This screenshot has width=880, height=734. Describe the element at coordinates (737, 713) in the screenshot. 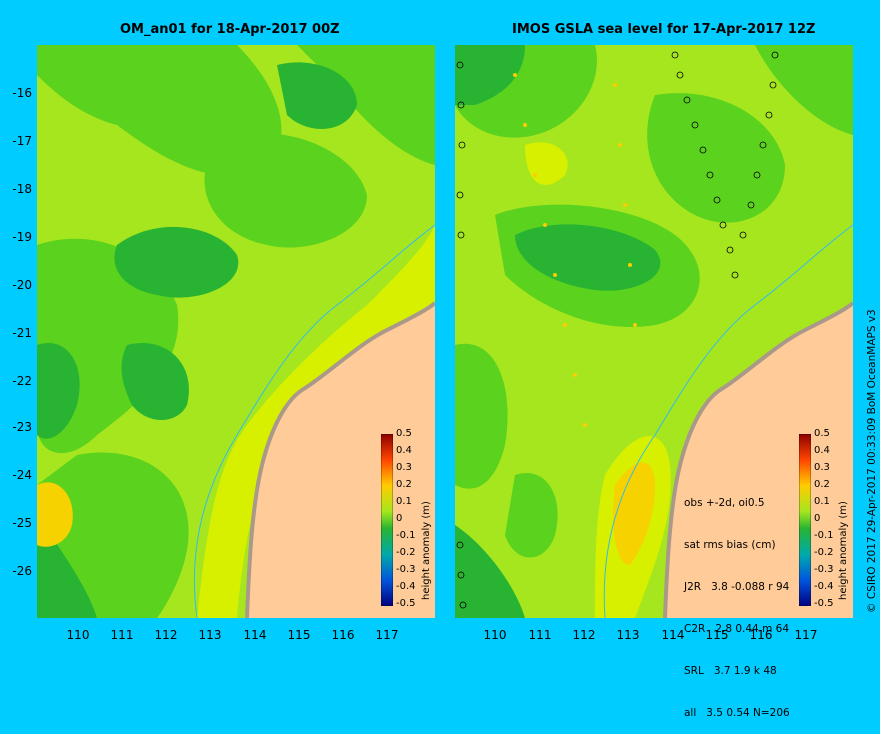

I see `stats-row: all 3.5 0.54 N=206` at that location.